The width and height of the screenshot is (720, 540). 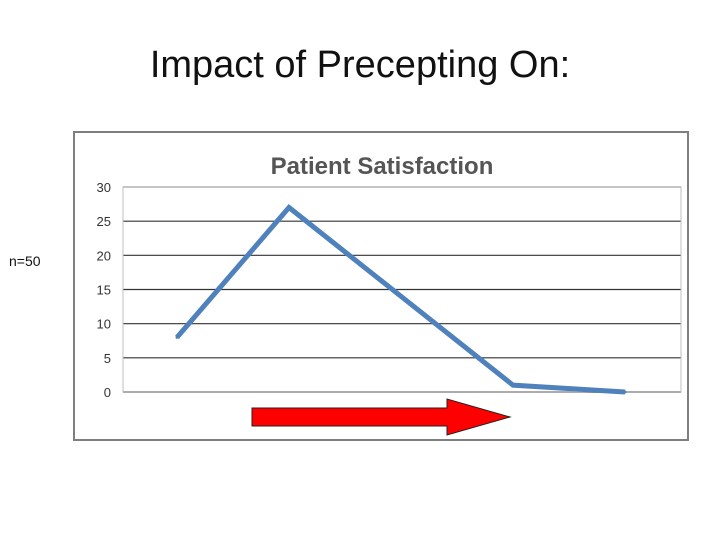 I want to click on y-tick-label-5: 5, so click(x=107, y=358).